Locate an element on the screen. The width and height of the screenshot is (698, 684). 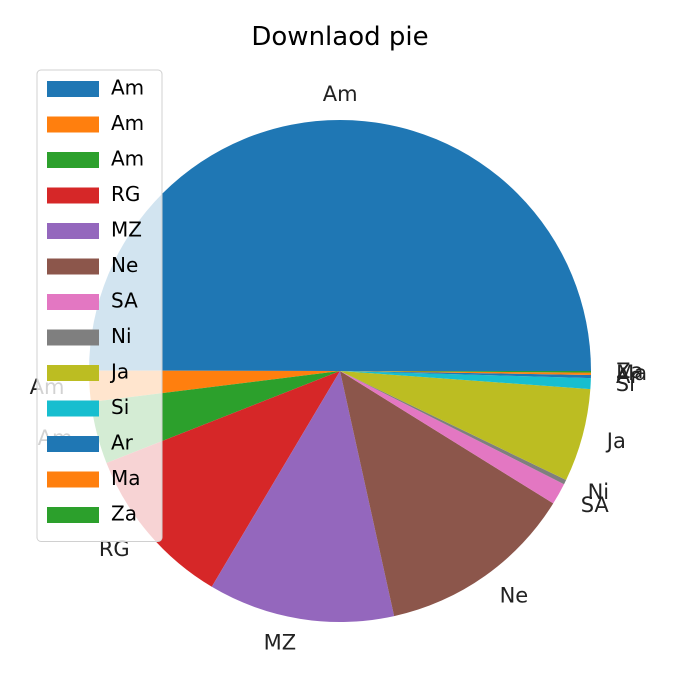
legend-label-11: Ma is located at coordinates (126, 478).